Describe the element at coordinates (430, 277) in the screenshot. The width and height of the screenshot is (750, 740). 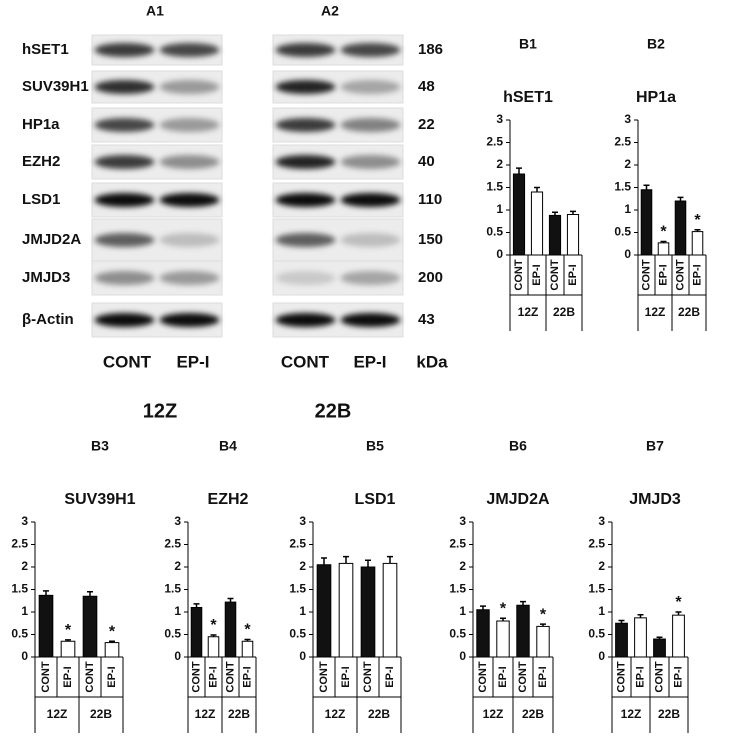
I see `kda-label: 200` at that location.